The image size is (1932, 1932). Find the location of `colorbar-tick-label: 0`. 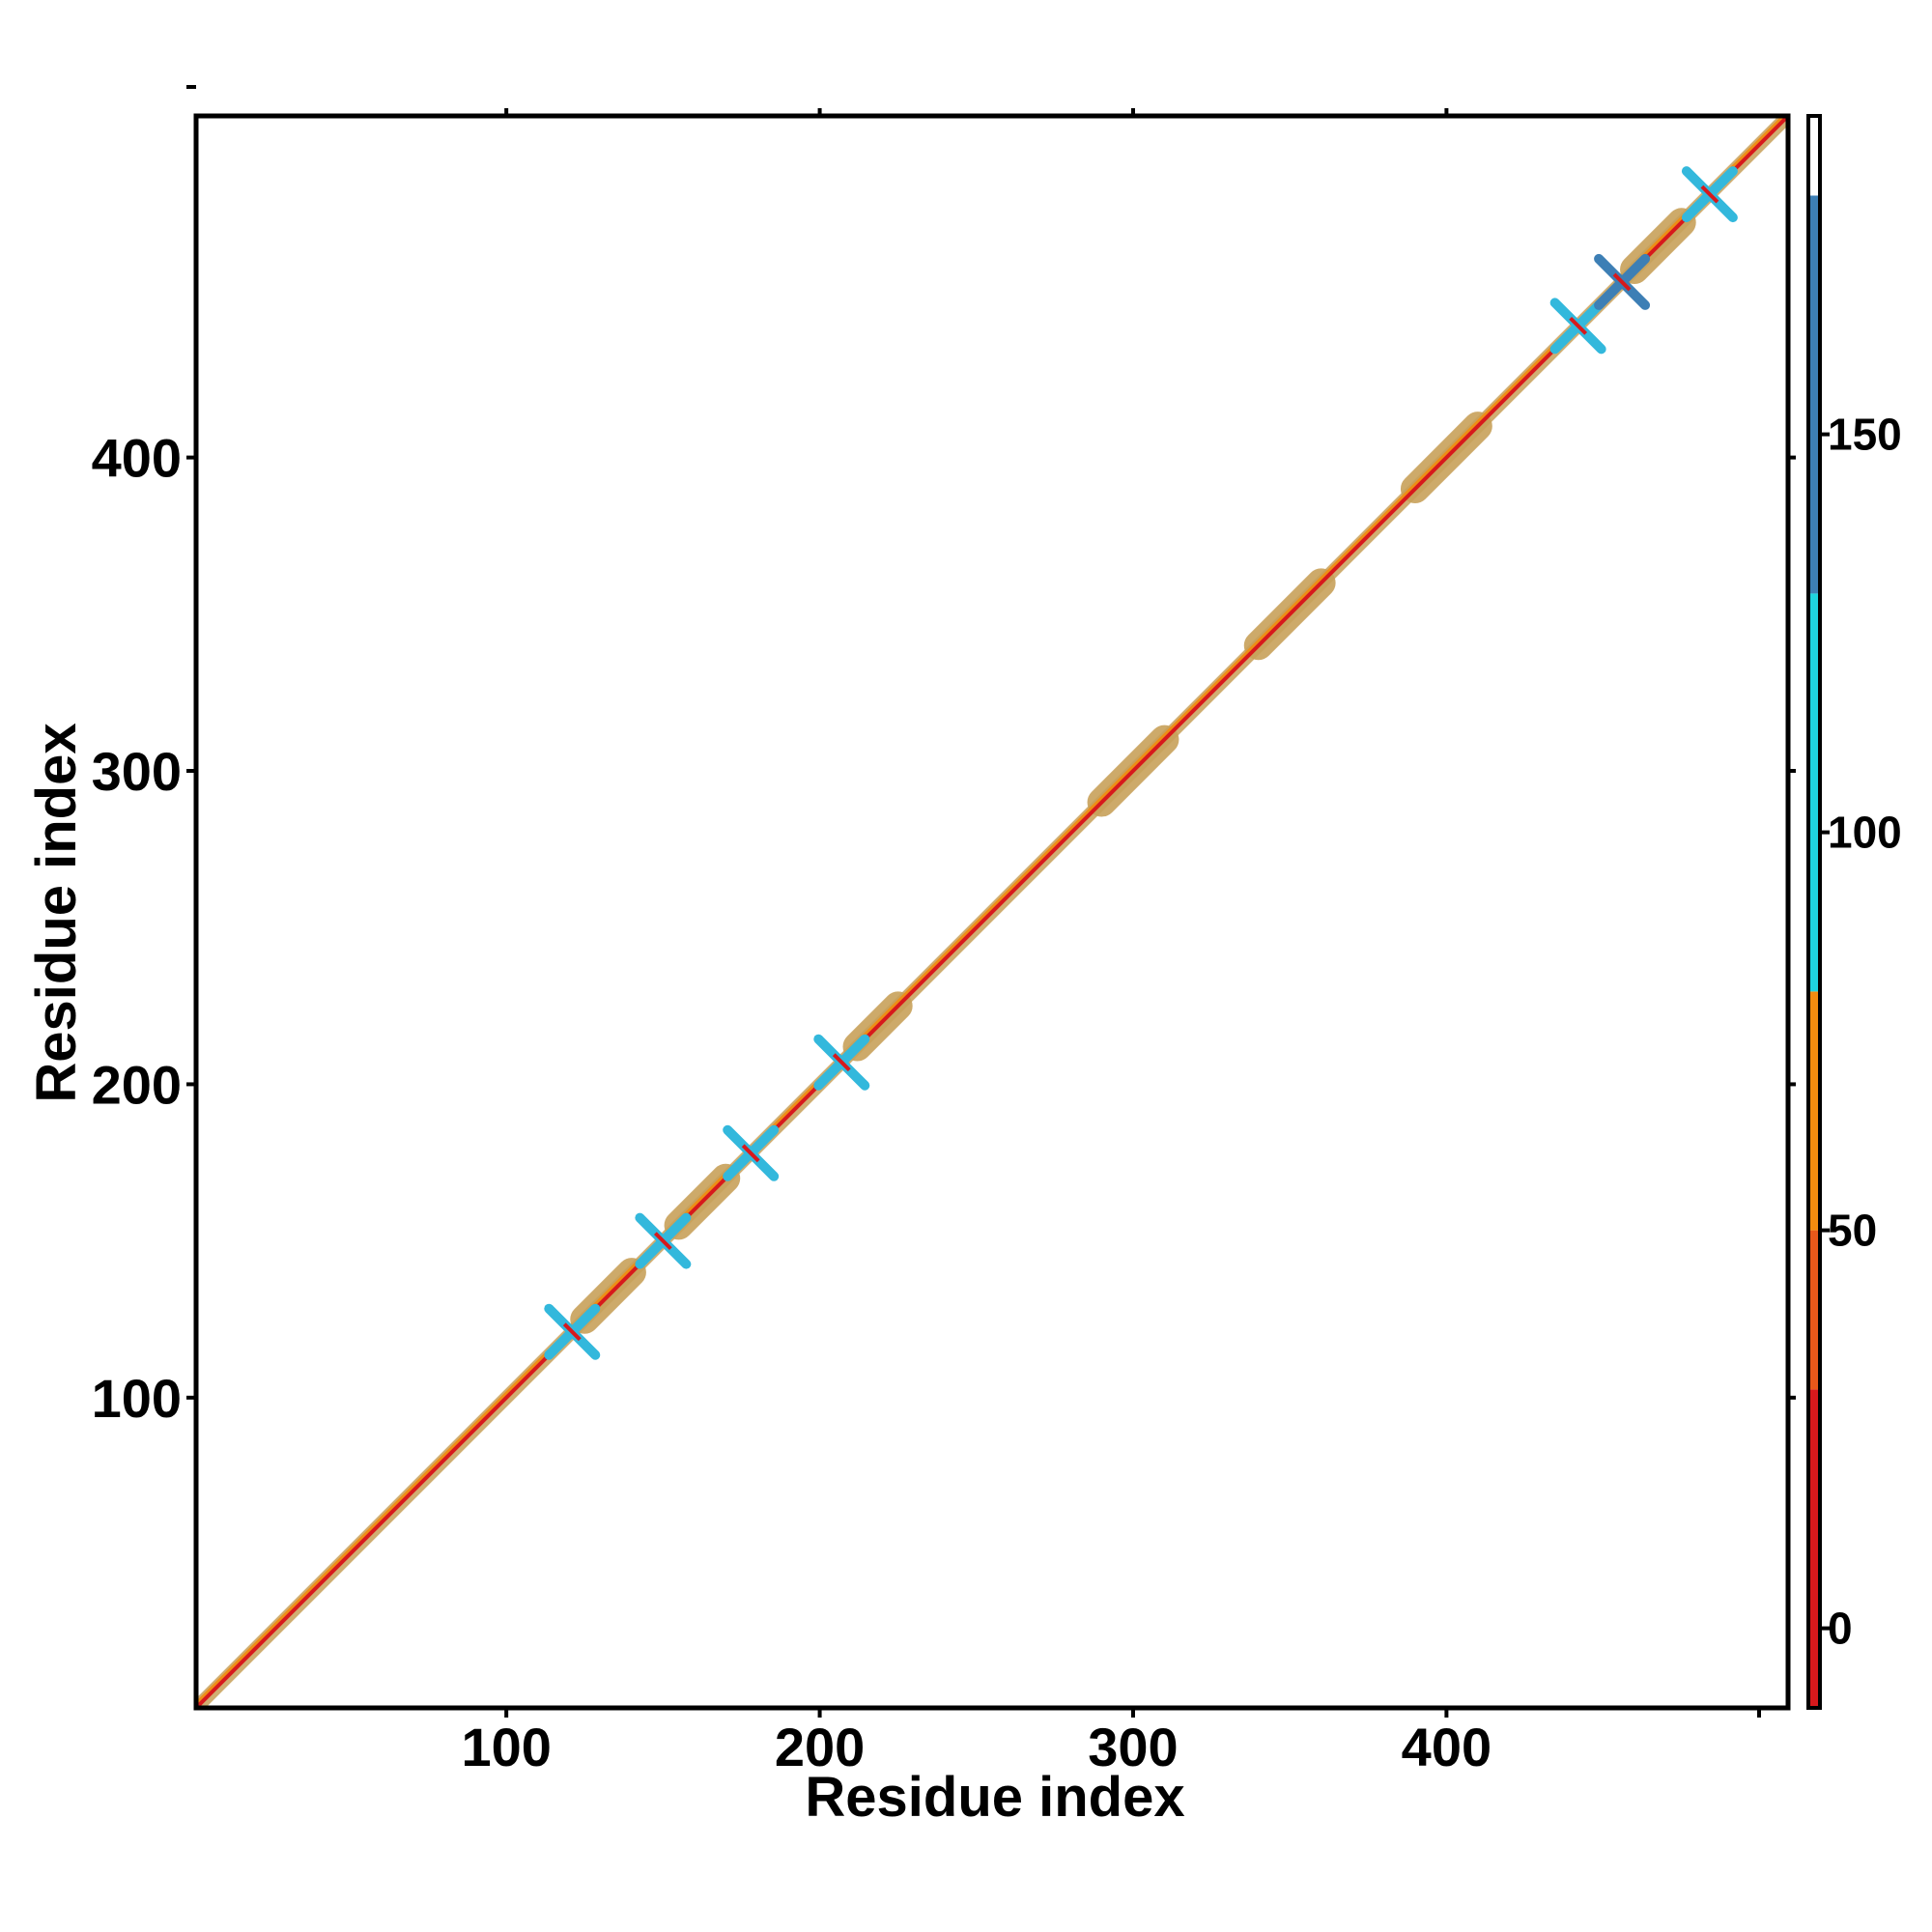

colorbar-tick-label: 0 is located at coordinates (1840, 1629).